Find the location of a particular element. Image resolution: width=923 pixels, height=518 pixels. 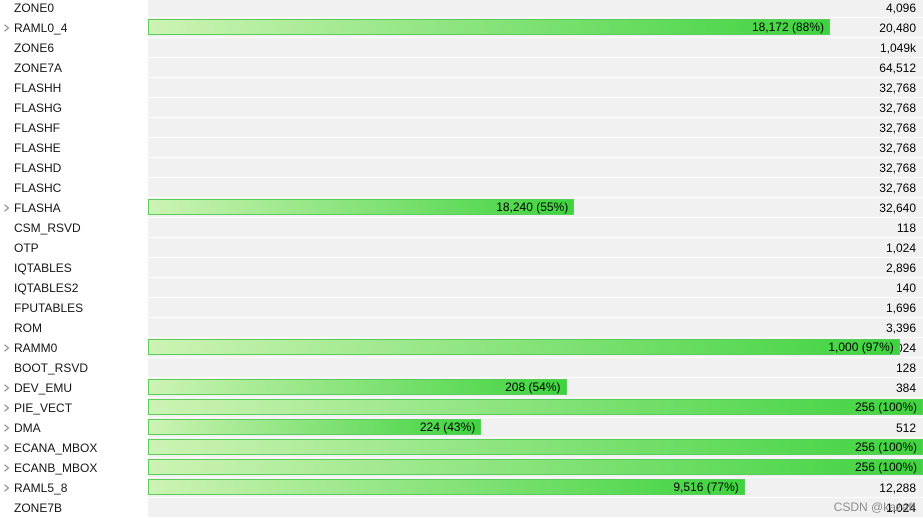

region-total-size: 1,049k is located at coordinates (897, 47).